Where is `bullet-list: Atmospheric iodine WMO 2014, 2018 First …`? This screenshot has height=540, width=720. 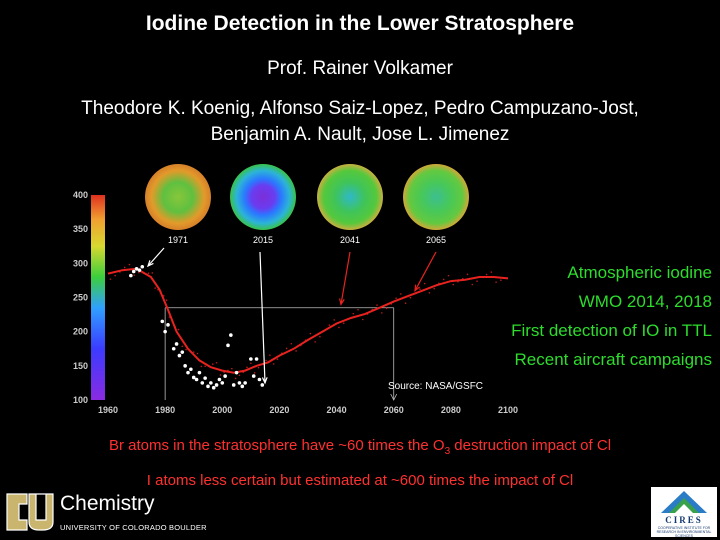
bullet-list: Atmospheric iodine WMO 2014, 2018 First … is located at coordinates (611, 316).